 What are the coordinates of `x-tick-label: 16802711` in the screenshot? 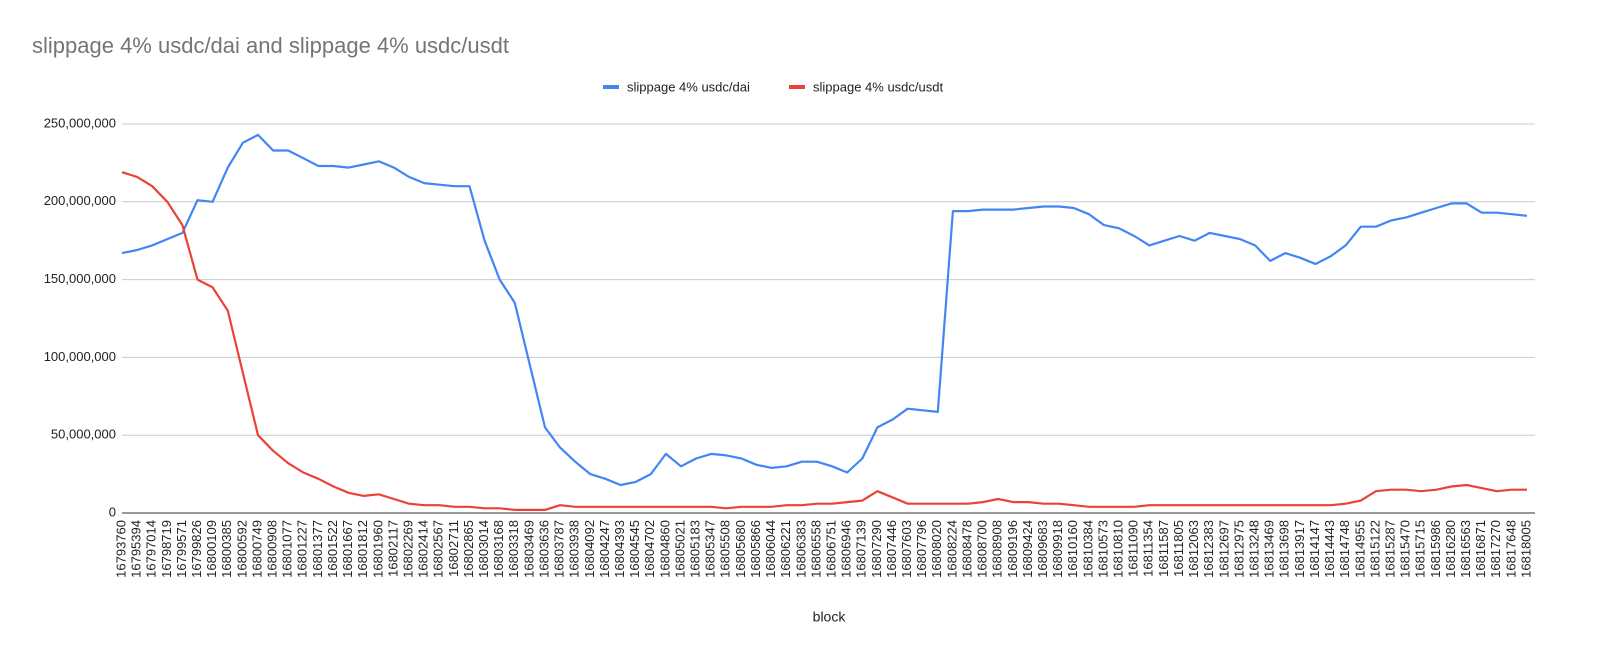 It's located at (453, 548).